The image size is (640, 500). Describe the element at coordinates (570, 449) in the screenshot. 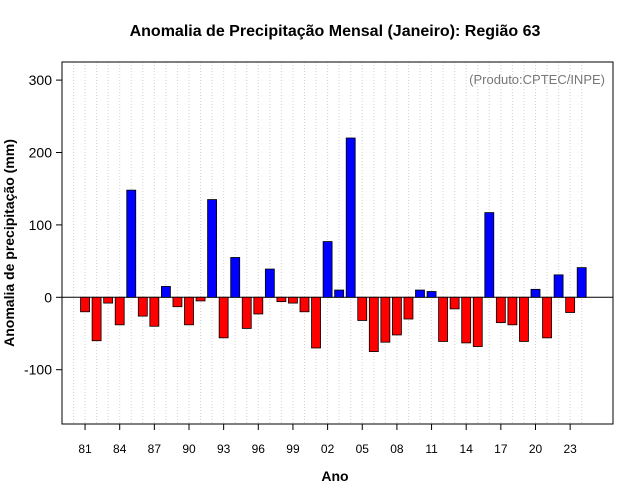

I see `x-tick-label: 23` at that location.